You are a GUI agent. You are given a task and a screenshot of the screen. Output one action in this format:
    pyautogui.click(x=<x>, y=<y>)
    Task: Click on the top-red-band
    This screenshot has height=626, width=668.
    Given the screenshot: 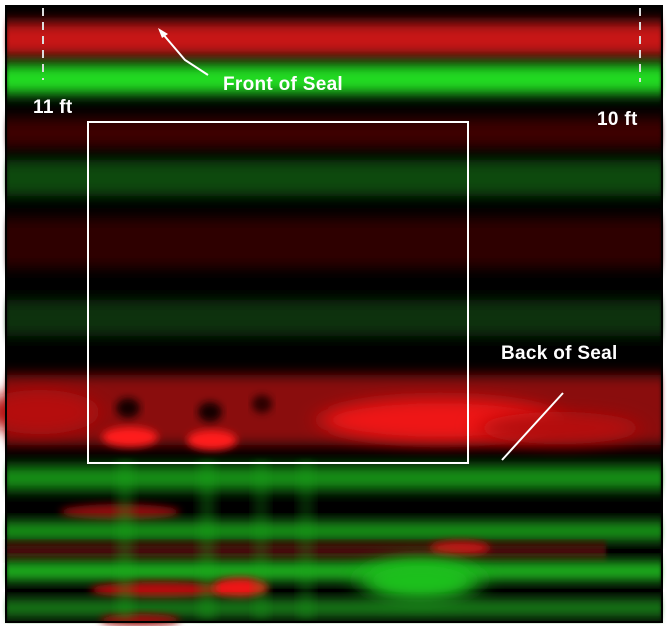 What is the action you would take?
    pyautogui.click(x=334, y=39)
    